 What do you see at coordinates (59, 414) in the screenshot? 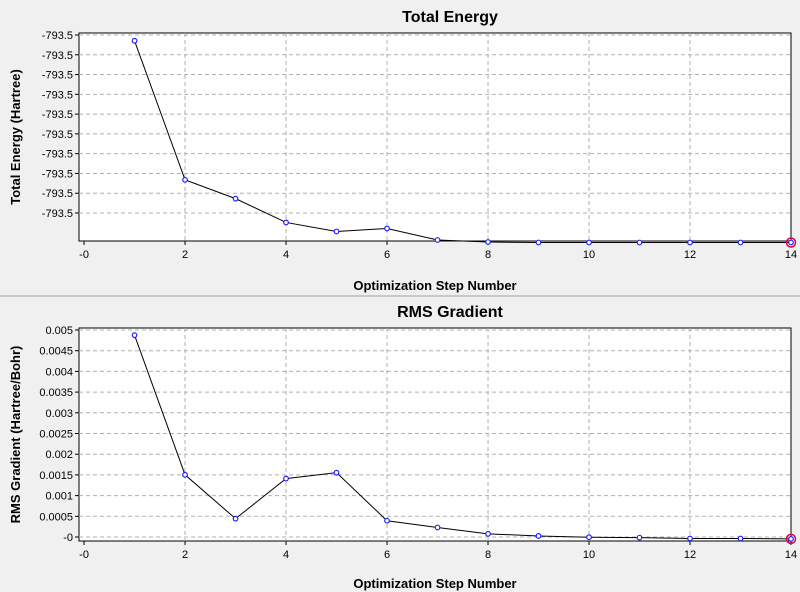
I see `y-tick-label: 0.003` at bounding box center [59, 414].